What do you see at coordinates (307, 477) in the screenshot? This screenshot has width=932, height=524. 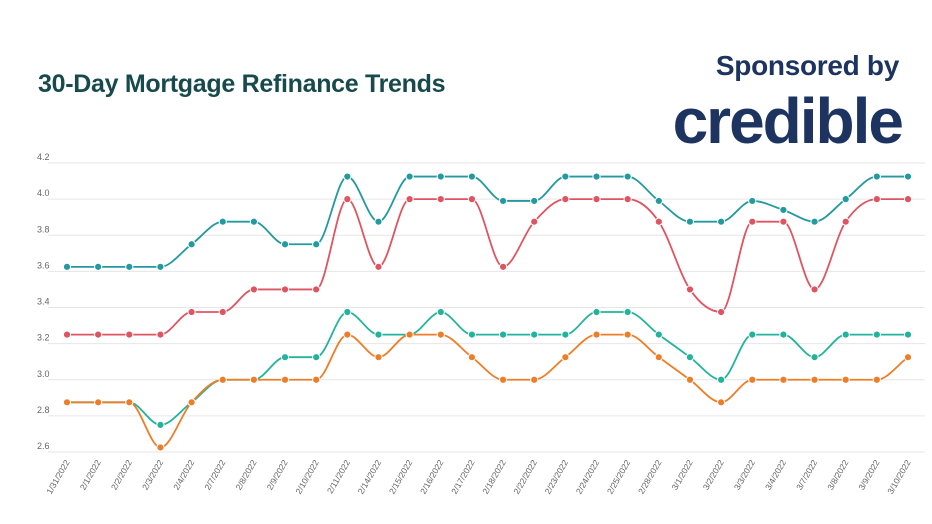 I see `x-tick-label: 2/10/2022` at bounding box center [307, 477].